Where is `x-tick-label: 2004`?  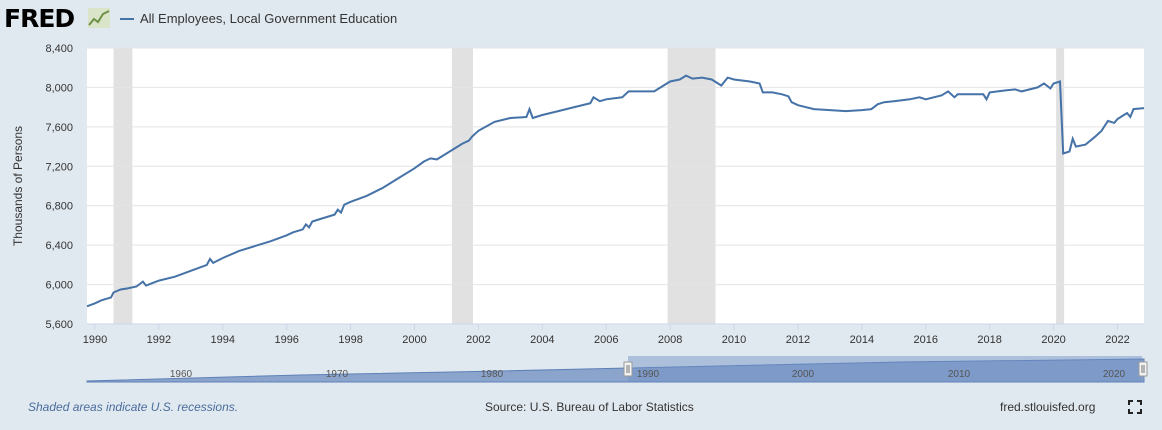 x-tick-label: 2004 is located at coordinates (542, 340).